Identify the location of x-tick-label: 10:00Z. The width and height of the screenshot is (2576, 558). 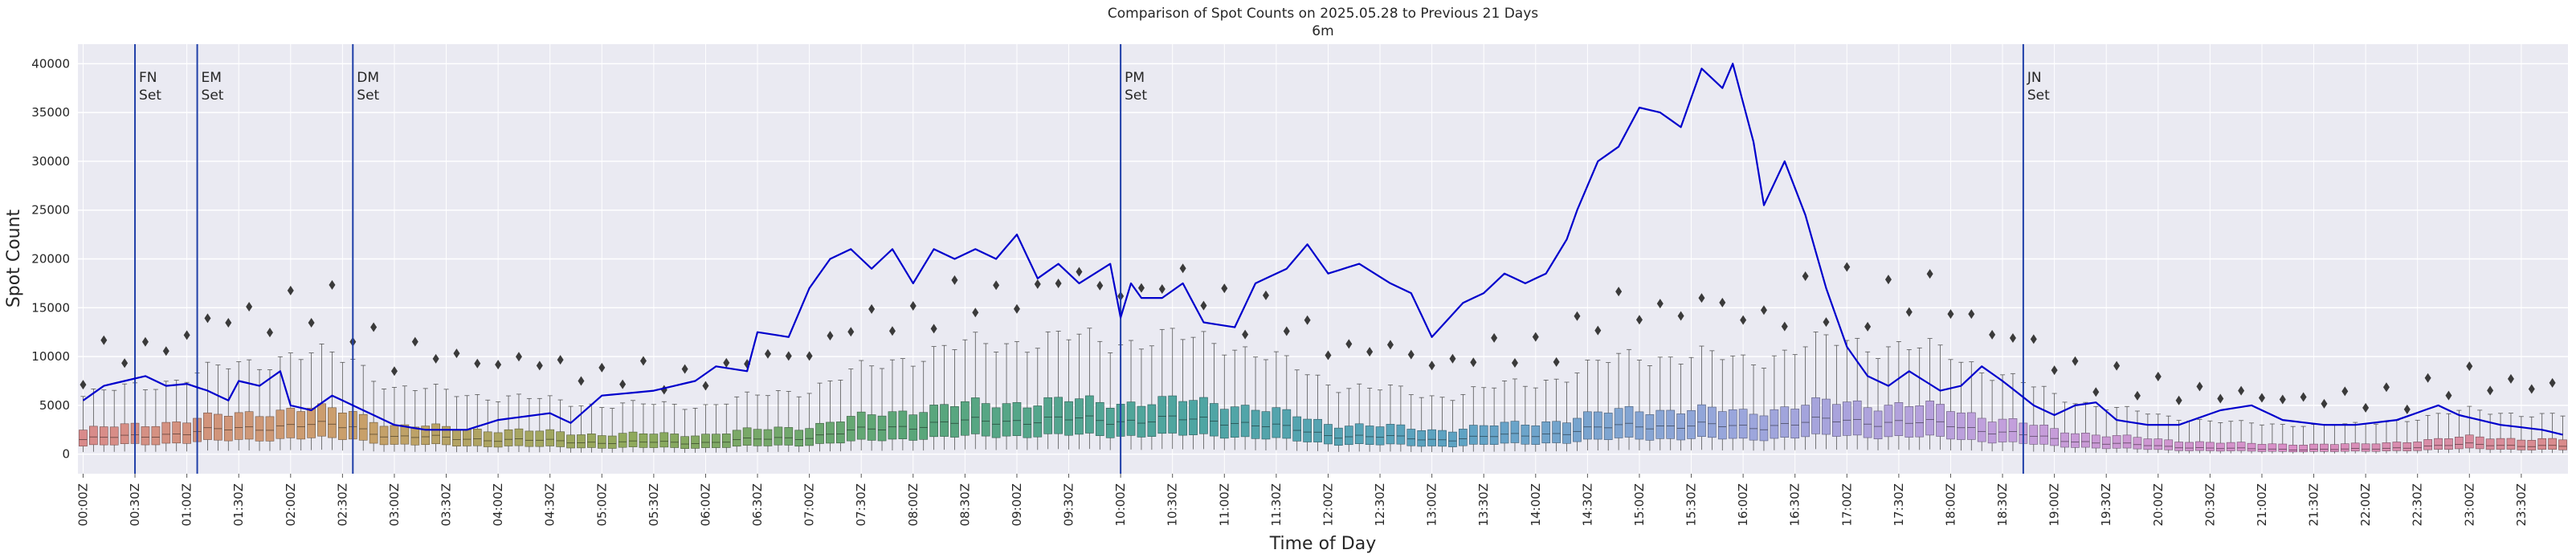
(1120, 505).